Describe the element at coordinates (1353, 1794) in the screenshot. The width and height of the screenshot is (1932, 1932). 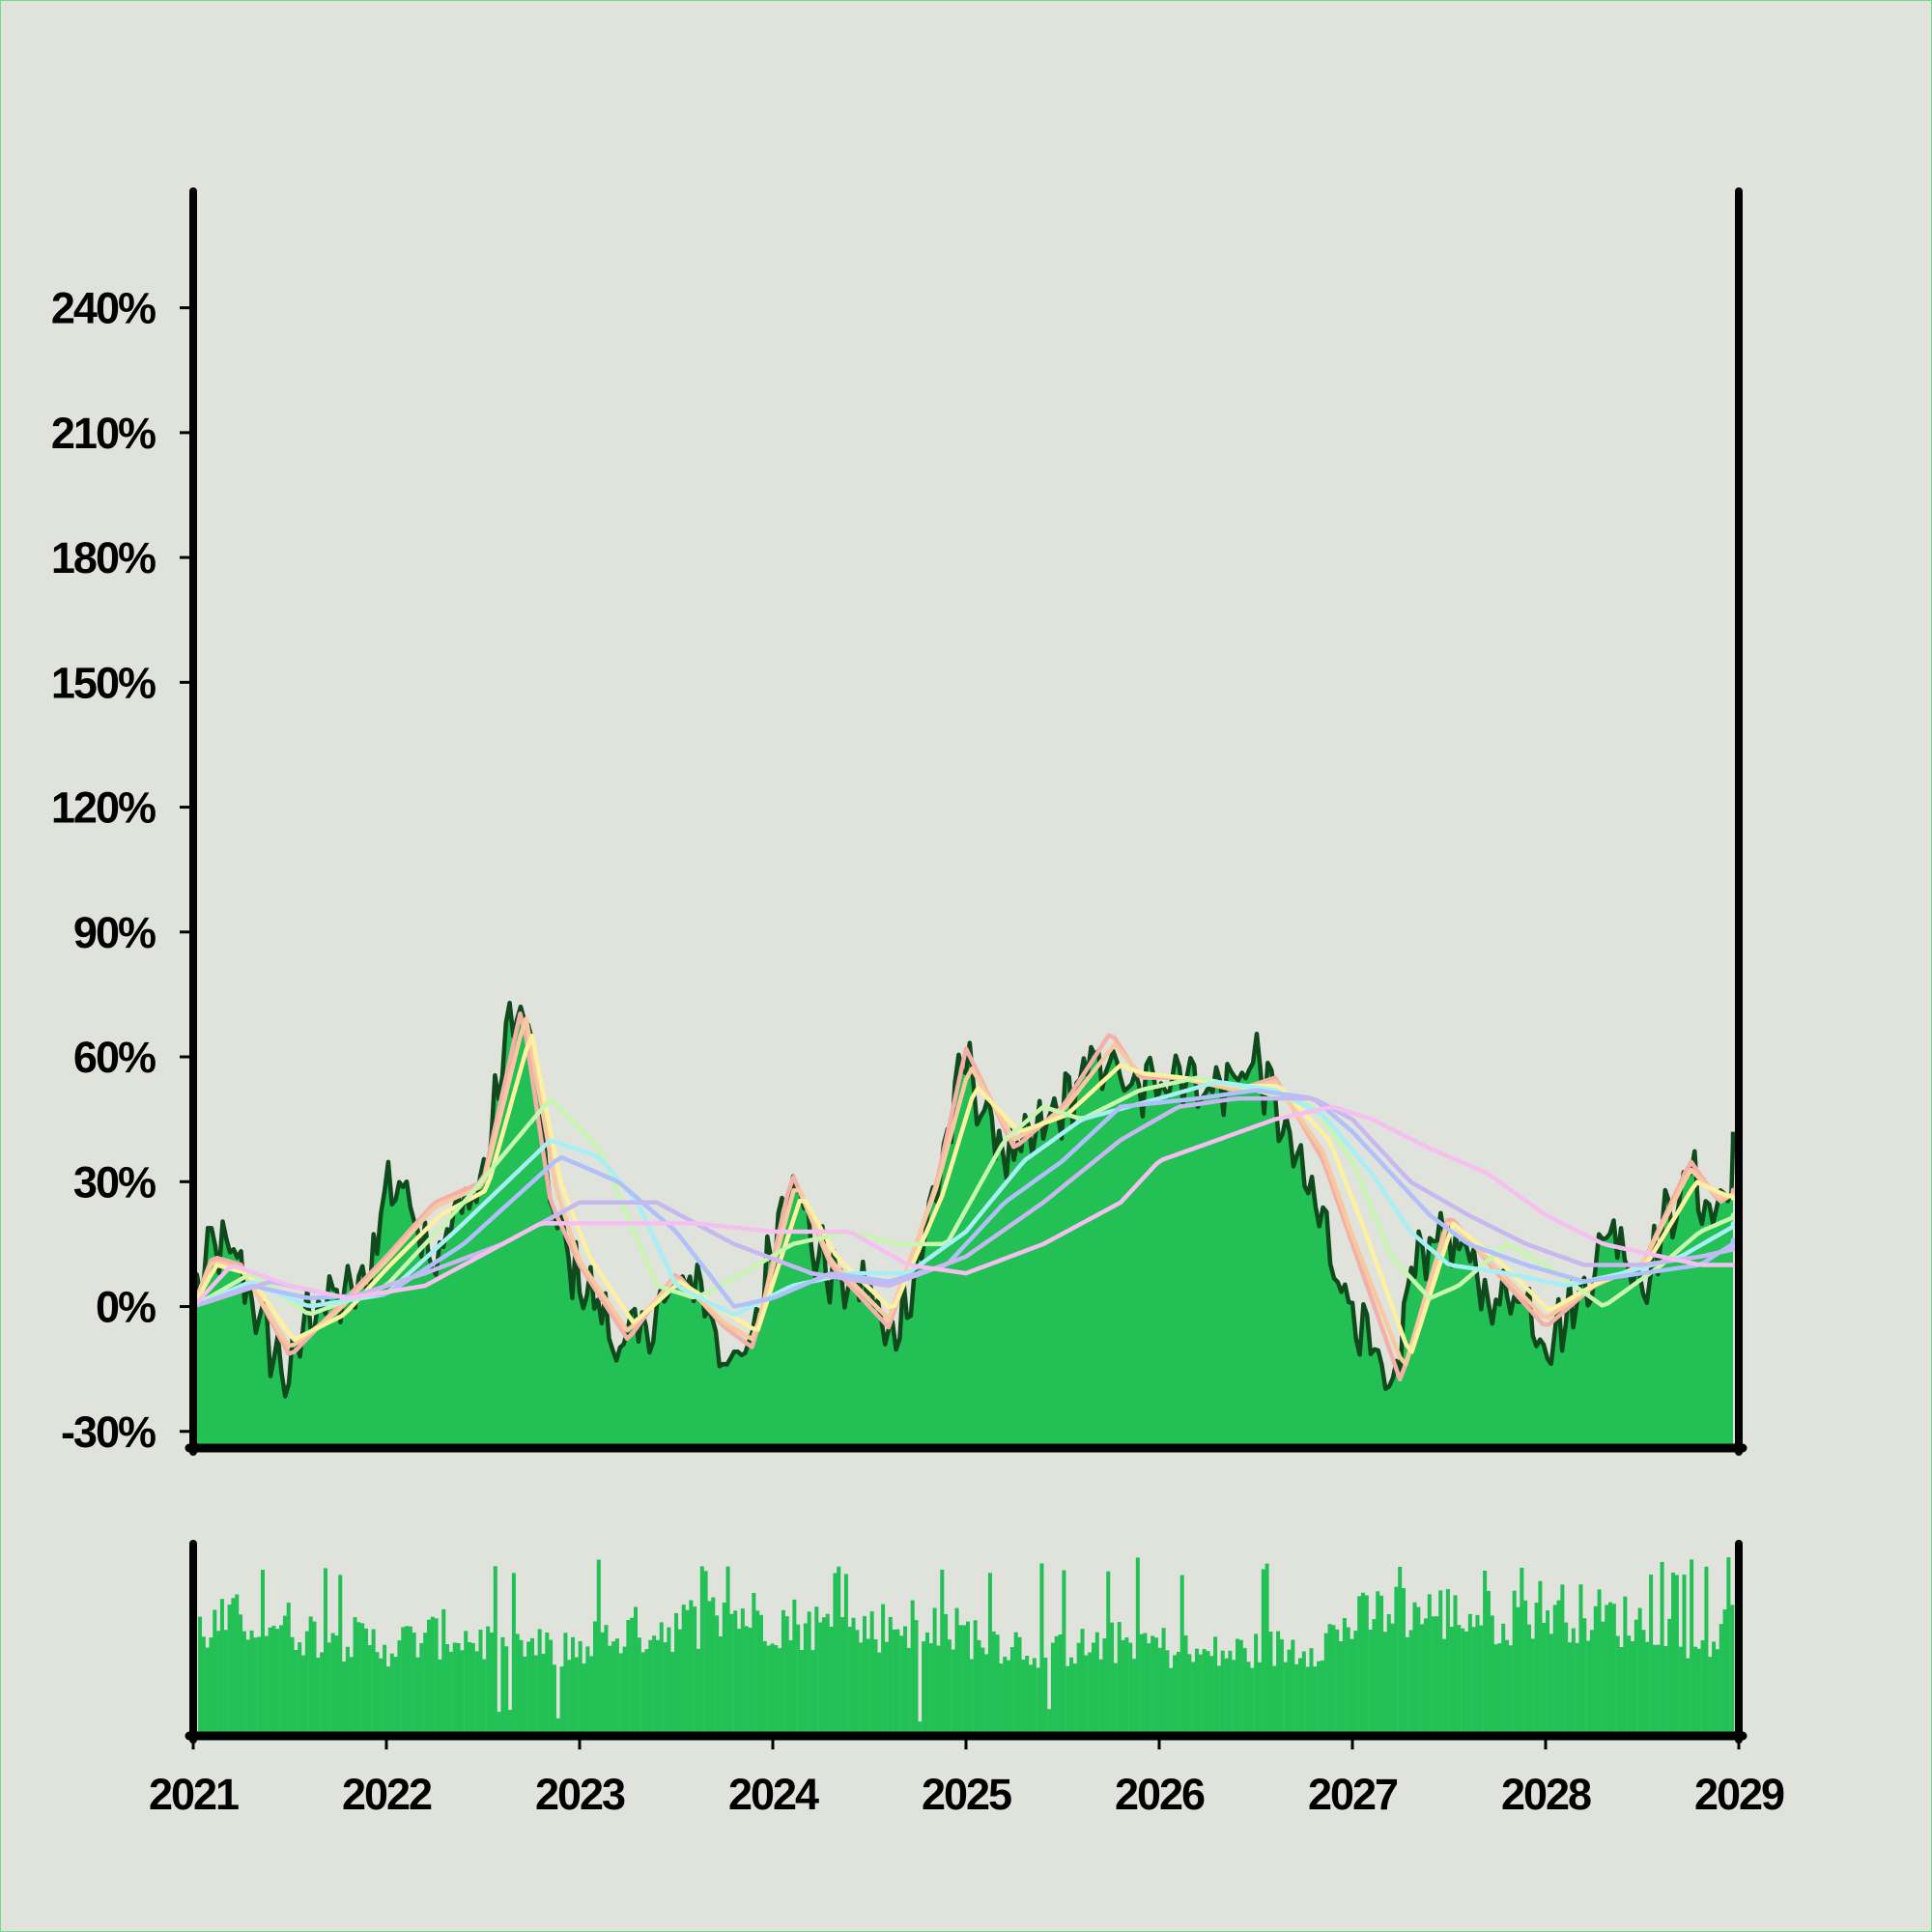
I see `x-tick-label: 2027` at that location.